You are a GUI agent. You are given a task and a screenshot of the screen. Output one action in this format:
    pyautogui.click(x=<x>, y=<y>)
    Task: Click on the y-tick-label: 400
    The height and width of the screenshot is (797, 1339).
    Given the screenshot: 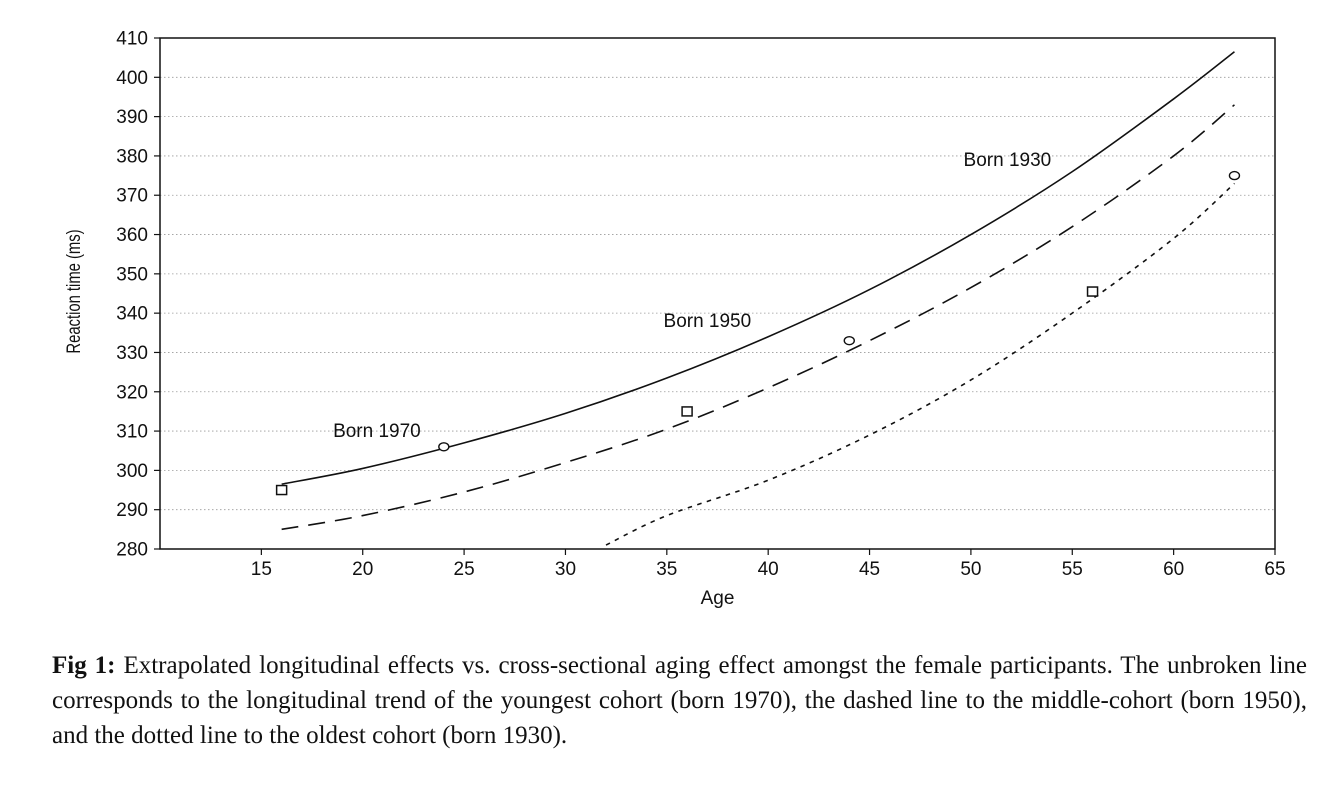 What is the action you would take?
    pyautogui.click(x=132, y=78)
    